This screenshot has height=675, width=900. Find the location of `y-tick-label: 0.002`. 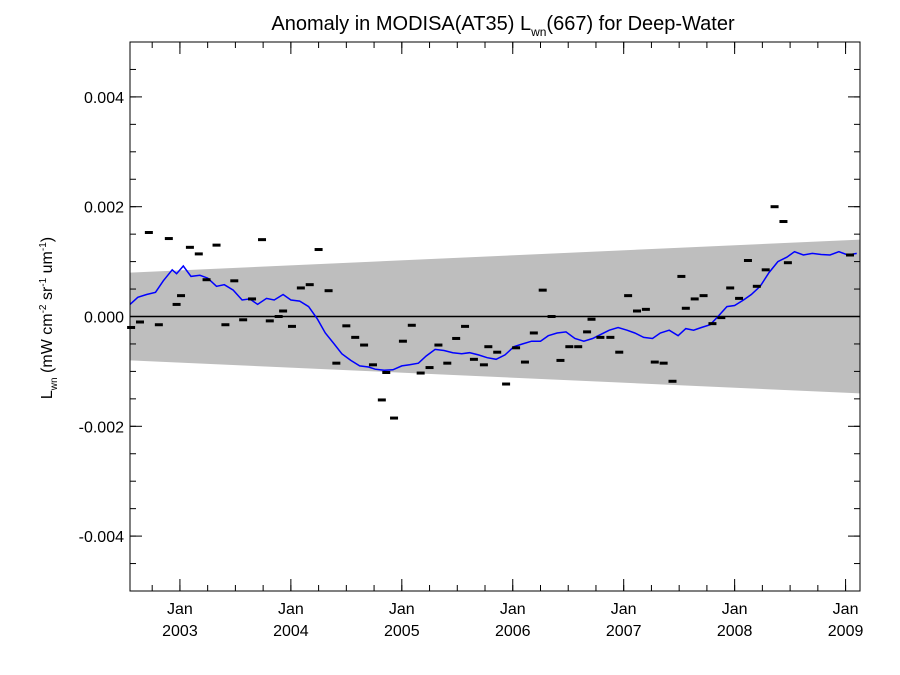

y-tick-label: 0.002 is located at coordinates (104, 208).